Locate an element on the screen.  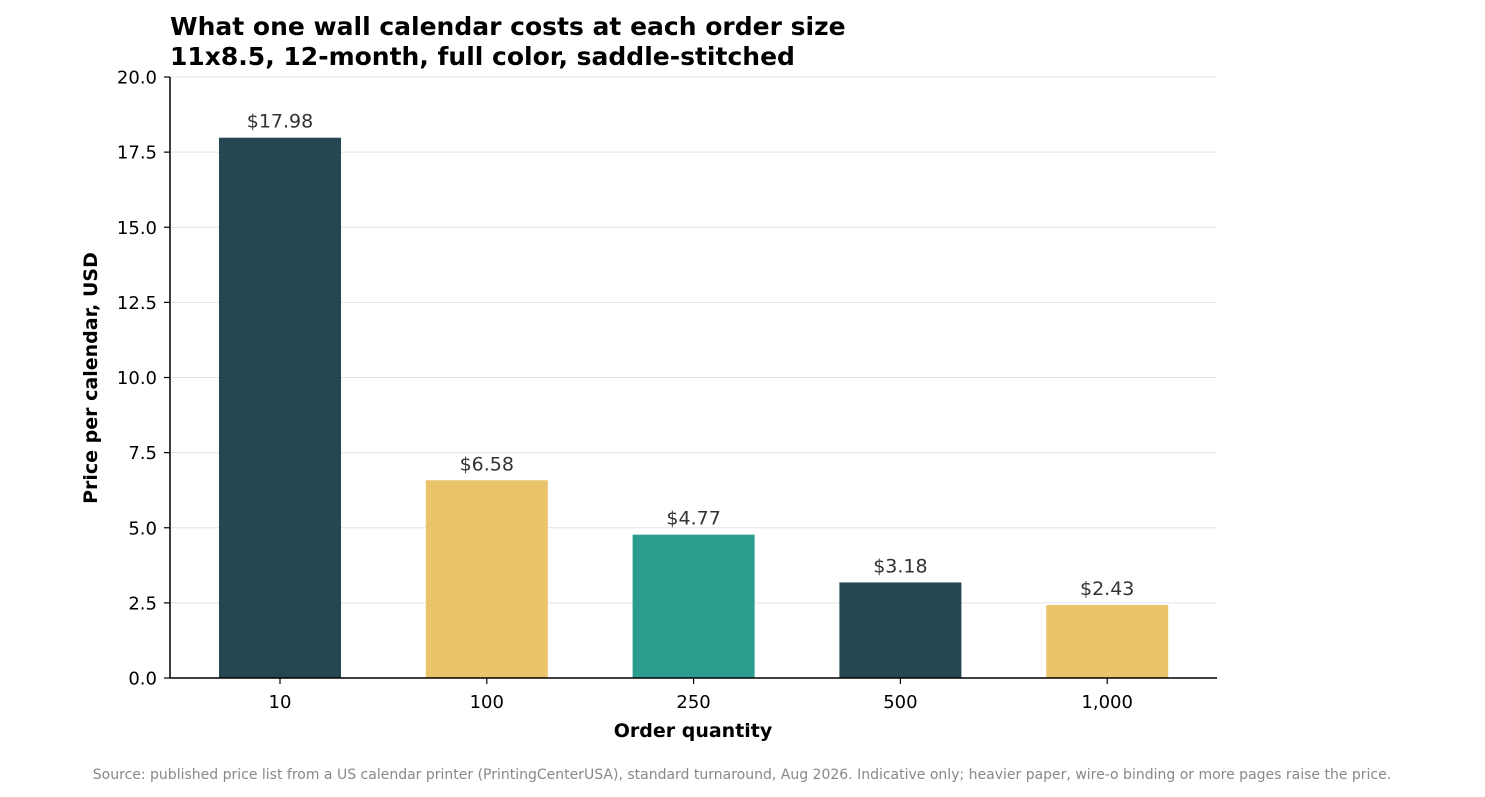
y-tick-label: 7.5 is located at coordinates (142, 453).